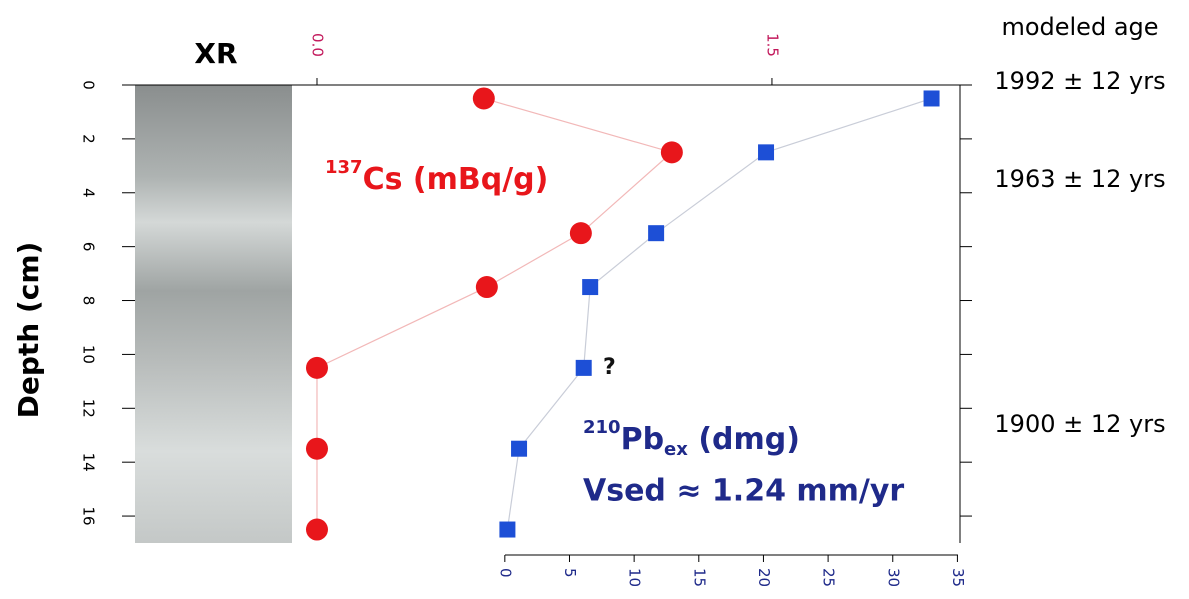  Describe the element at coordinates (602, 427) in the screenshot. I see `series-label-part: 210` at that location.